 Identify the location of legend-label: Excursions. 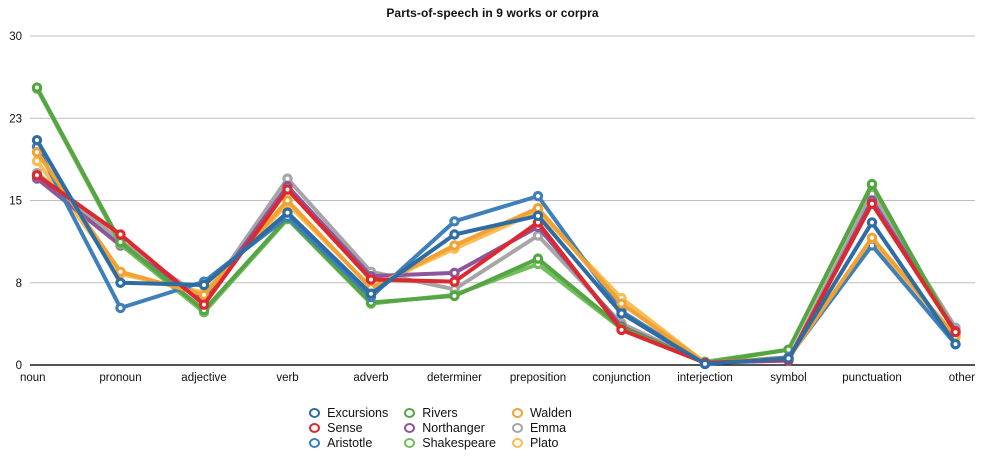
(358, 412).